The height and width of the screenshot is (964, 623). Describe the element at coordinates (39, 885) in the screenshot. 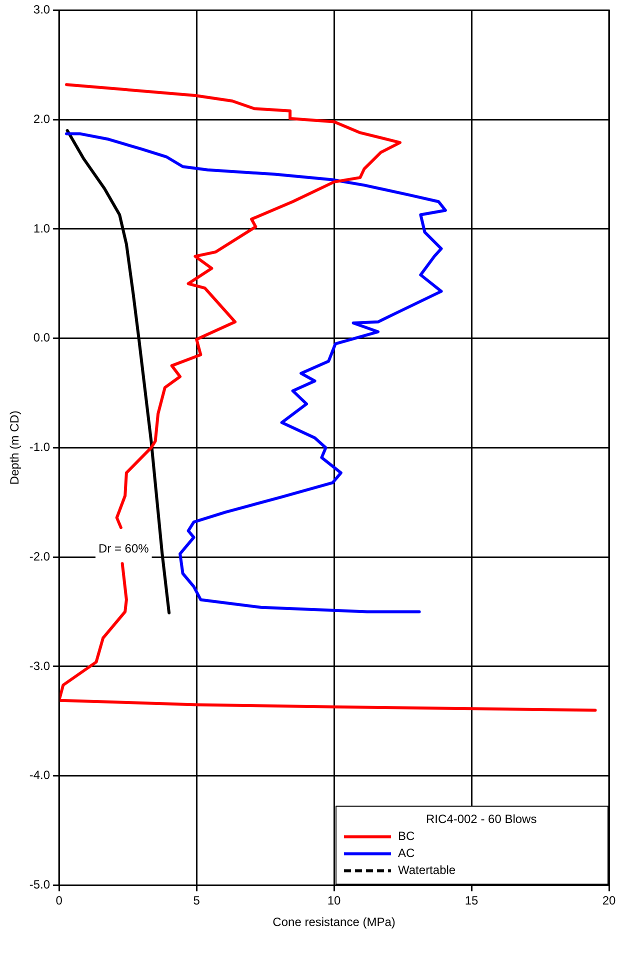

I see `y-tick-label: -5.0` at that location.